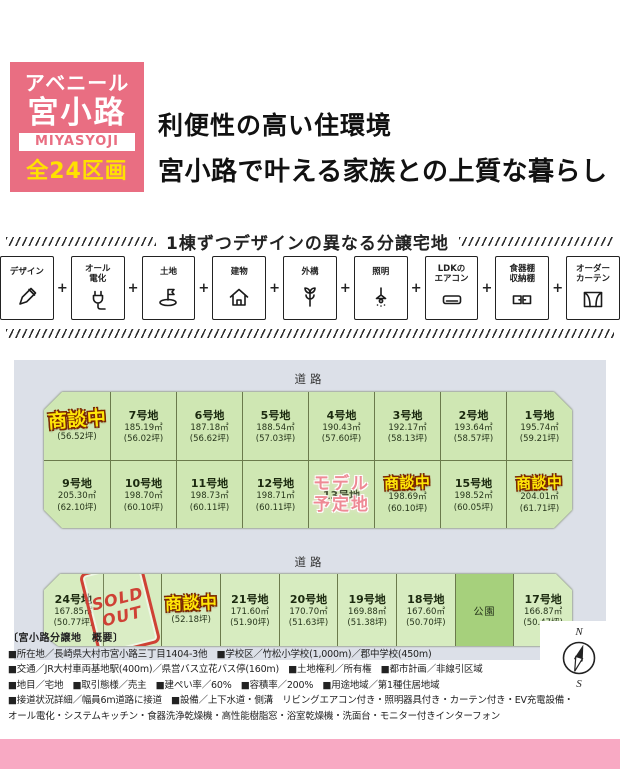  What do you see at coordinates (275, 496) in the screenshot?
I see `lot-area-m2: 198.71㎡` at bounding box center [275, 496].